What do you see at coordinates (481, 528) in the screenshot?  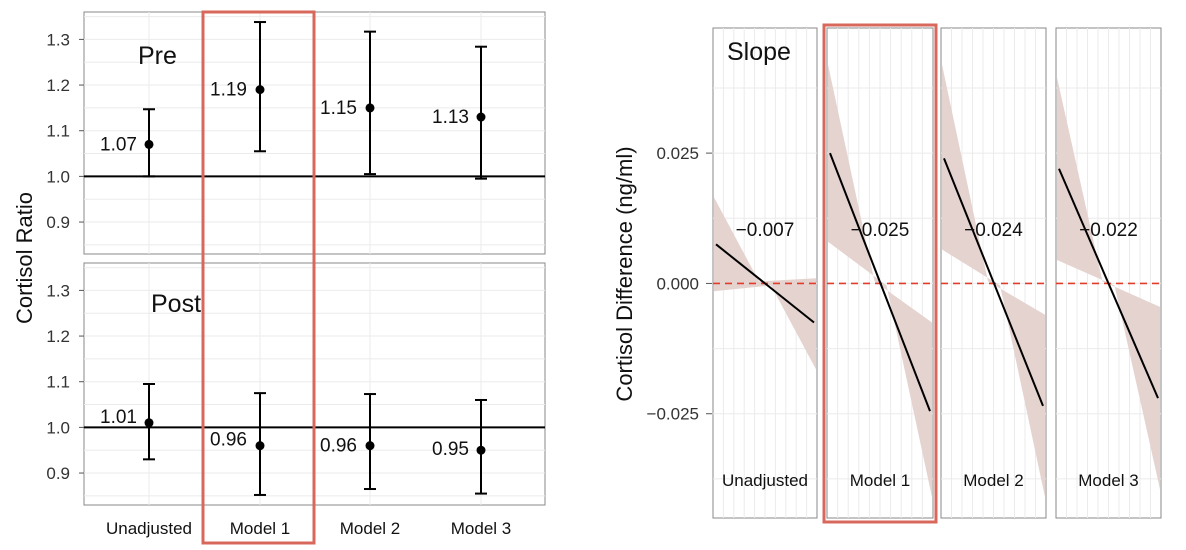 I see `x-category-label: Model 3` at bounding box center [481, 528].